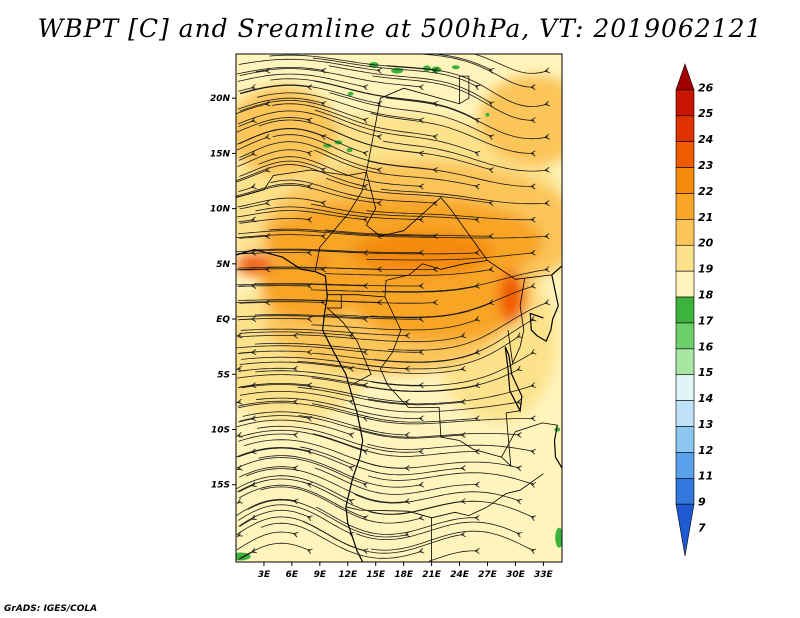 The height and width of the screenshot is (618, 800). Describe the element at coordinates (706, 372) in the screenshot. I see `colorbar-label: 15` at that location.